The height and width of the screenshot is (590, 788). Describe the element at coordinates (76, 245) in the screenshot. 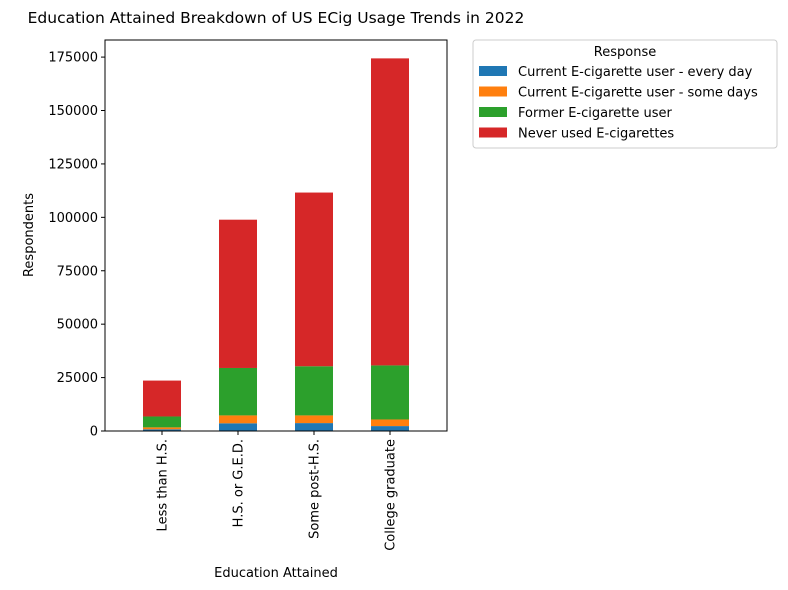

I see `y-axis: 0 25000 50000 75000 100000 125000 150000 175000` at that location.